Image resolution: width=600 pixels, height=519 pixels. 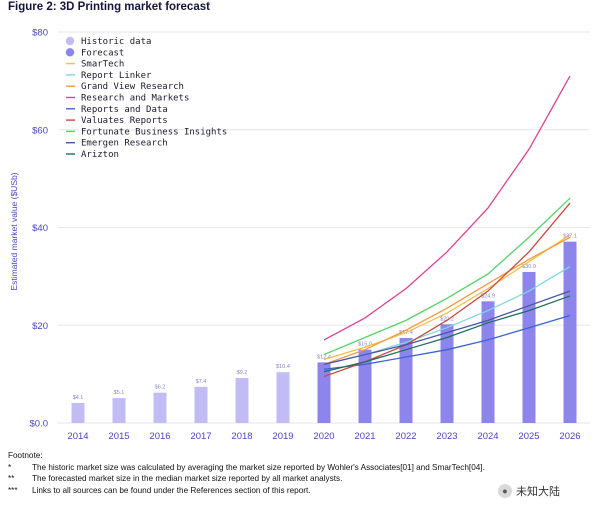 I want to click on bar-value-label: $10.4, so click(x=283, y=367).